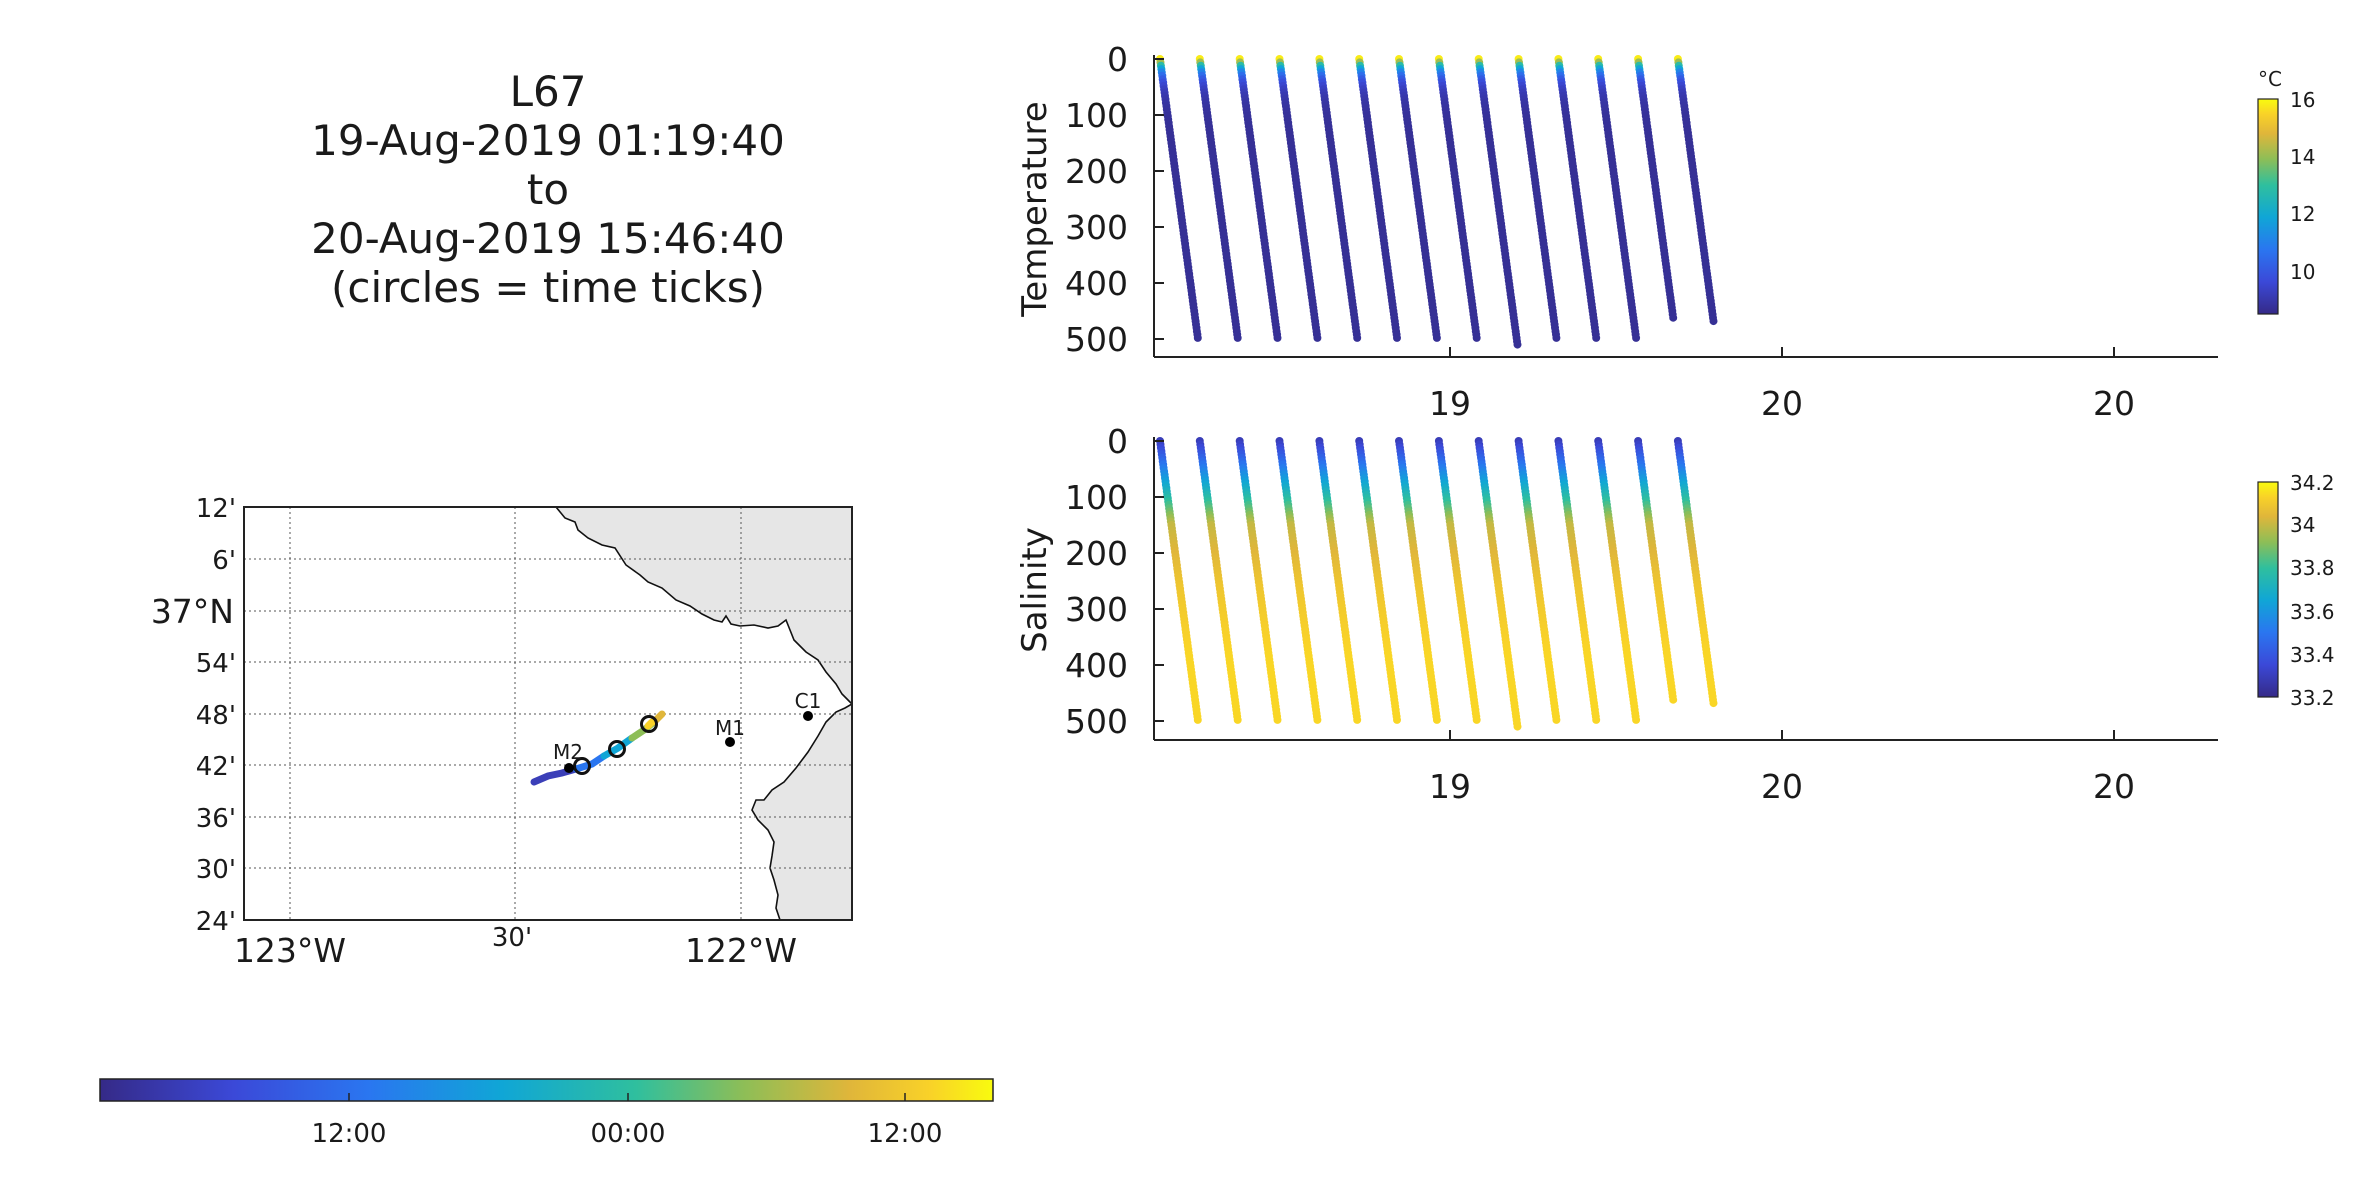 Image resolution: width=2362 pixels, height=1181 pixels. Describe the element at coordinates (224, 561) in the screenshot. I see `map-lat-label: 6'` at that location.